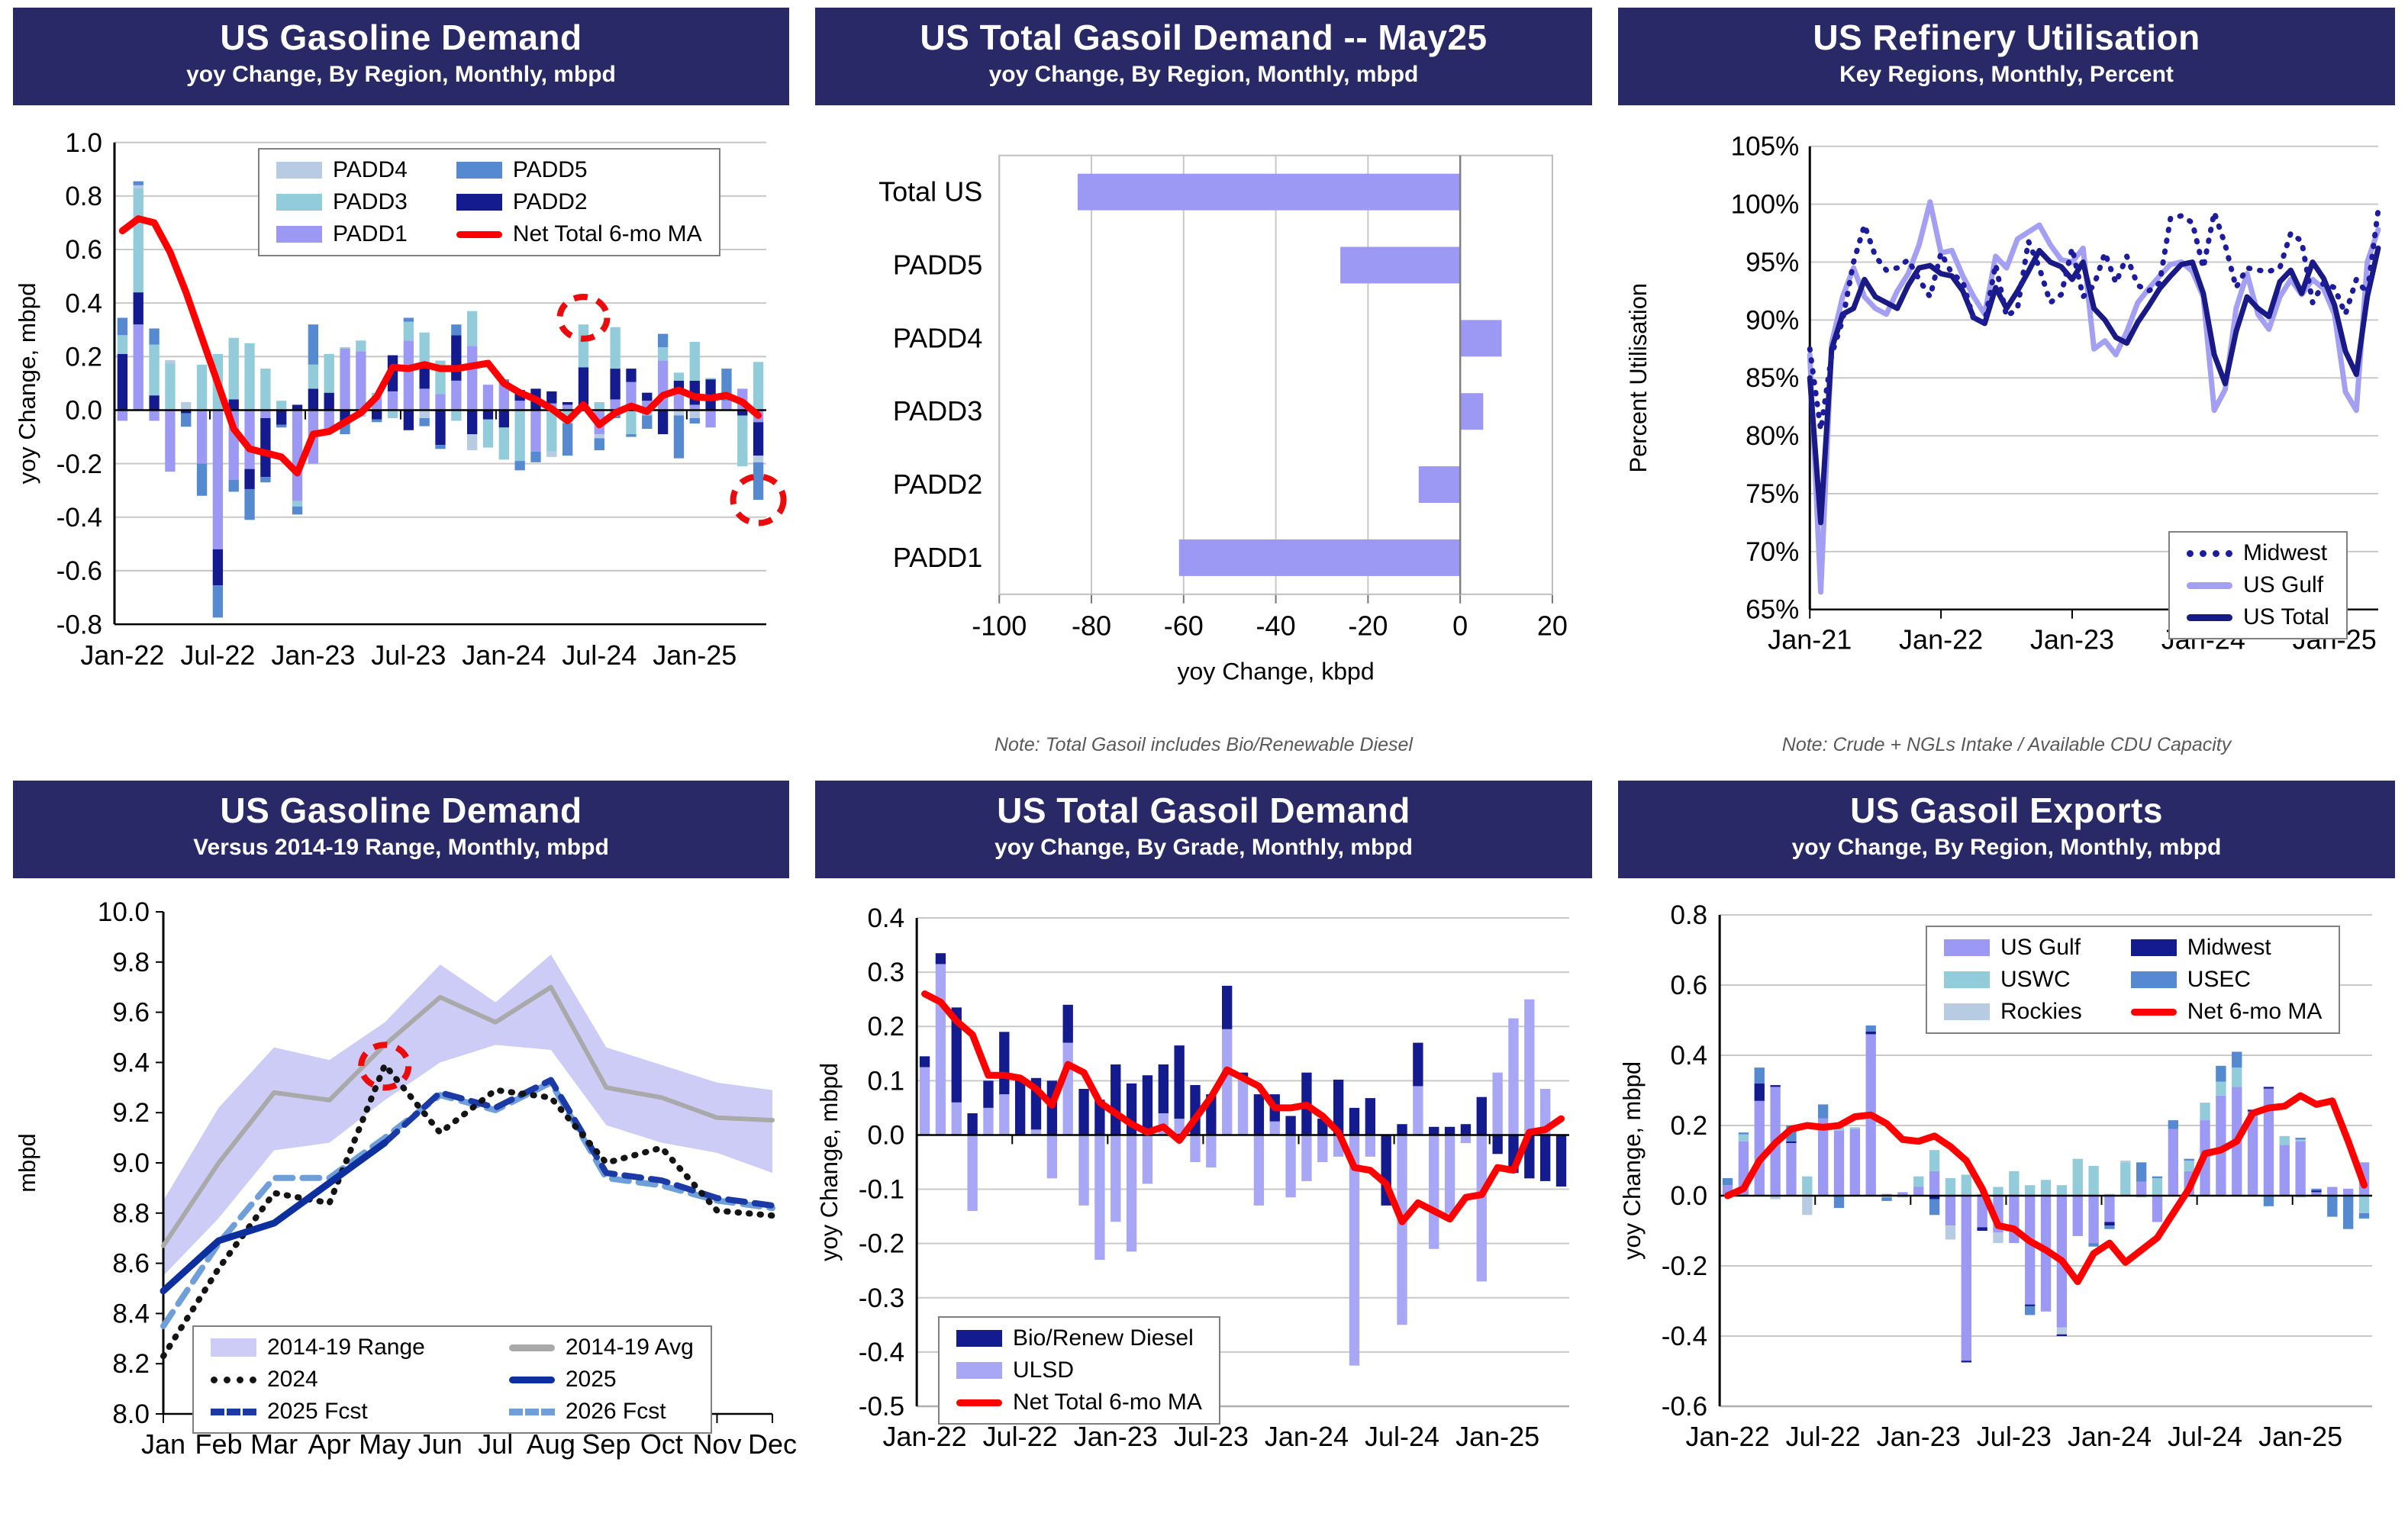 This screenshot has width=2408, height=1536. What do you see at coordinates (591, 1379) in the screenshot?
I see `legend-label: 2025` at bounding box center [591, 1379].